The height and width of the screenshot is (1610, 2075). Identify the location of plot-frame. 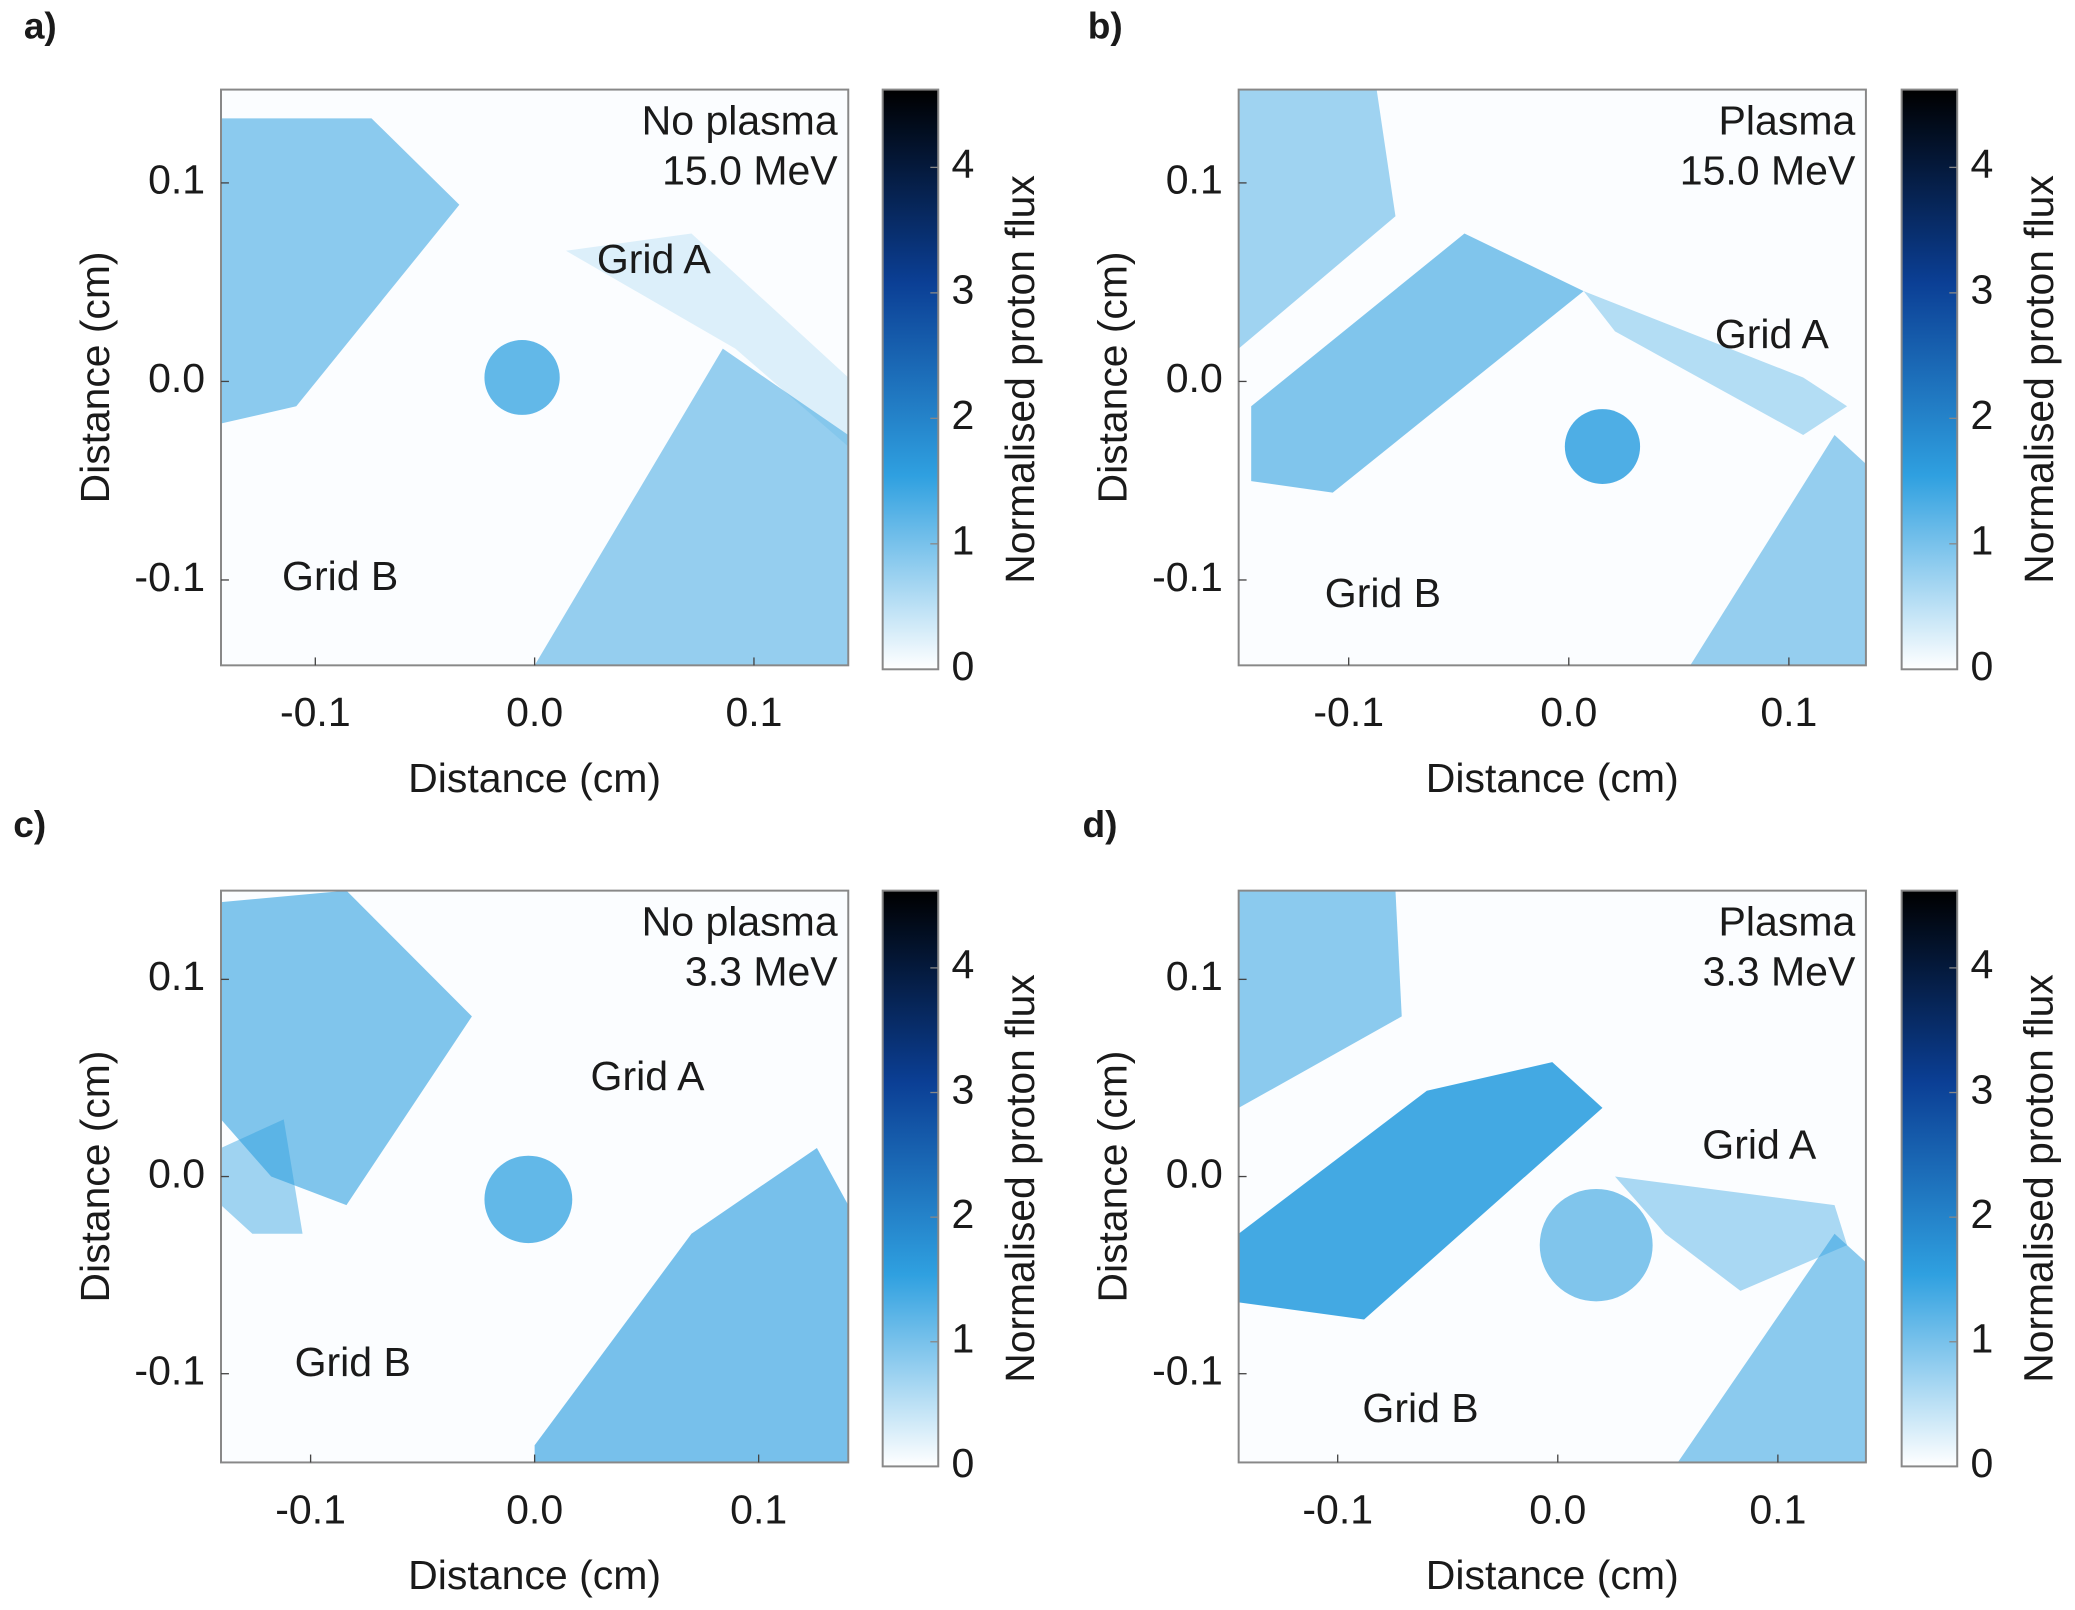
(1552, 377).